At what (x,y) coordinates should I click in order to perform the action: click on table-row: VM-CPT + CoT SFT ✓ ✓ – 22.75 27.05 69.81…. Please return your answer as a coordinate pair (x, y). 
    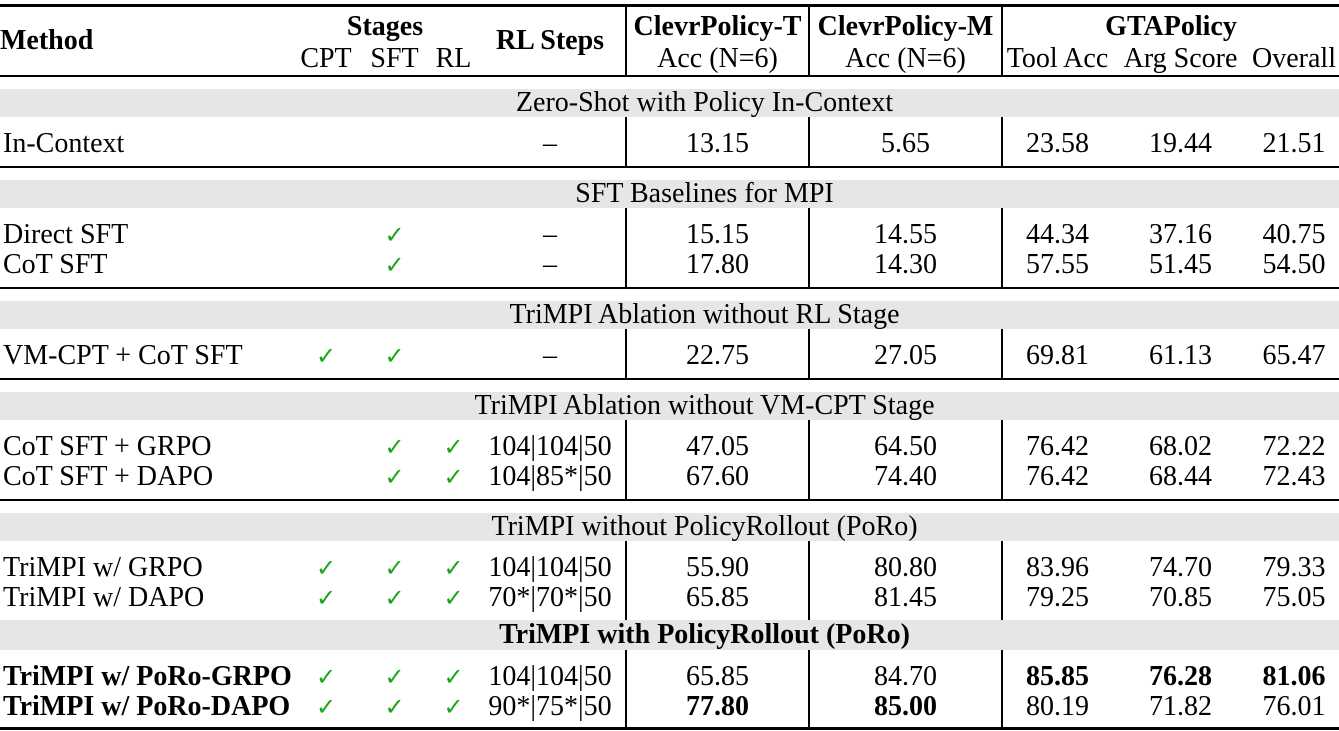
    Looking at the image, I should click on (669, 353).